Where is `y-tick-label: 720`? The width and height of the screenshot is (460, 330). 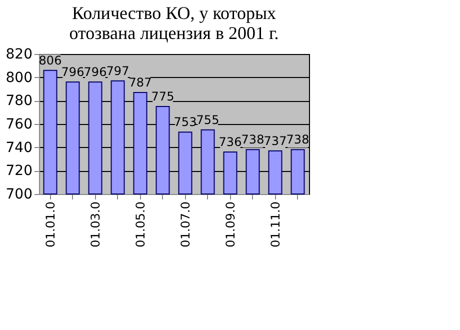
y-tick-label: 720 is located at coordinates (19, 171).